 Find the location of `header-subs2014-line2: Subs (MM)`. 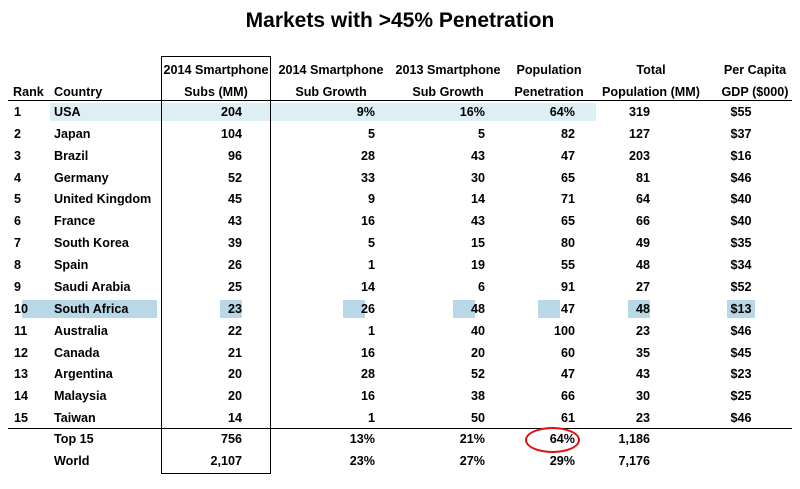

header-subs2014-line2: Subs (MM) is located at coordinates (216, 92).